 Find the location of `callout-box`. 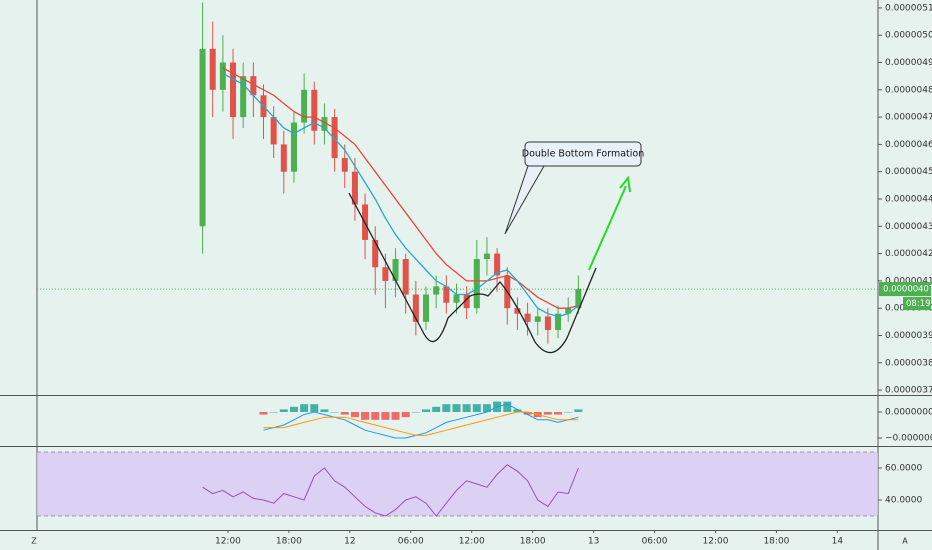

callout-box is located at coordinates (583, 154).